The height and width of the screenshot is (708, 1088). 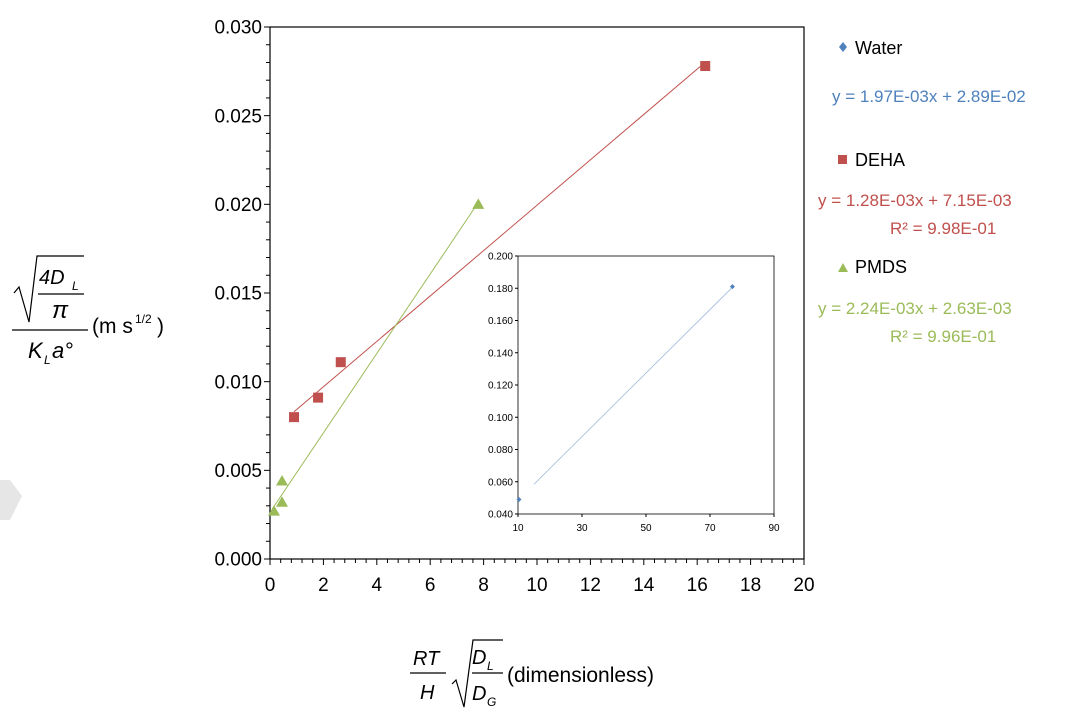 I want to click on x-tick-label: 6, so click(x=430, y=585).